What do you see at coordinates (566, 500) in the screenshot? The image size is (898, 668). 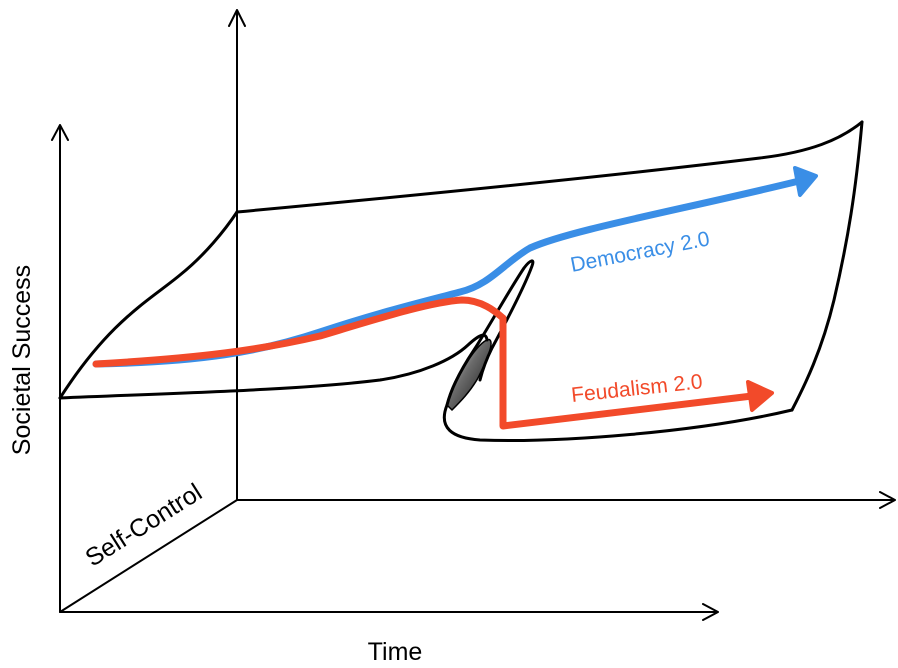 I see `time-axis-back` at bounding box center [566, 500].